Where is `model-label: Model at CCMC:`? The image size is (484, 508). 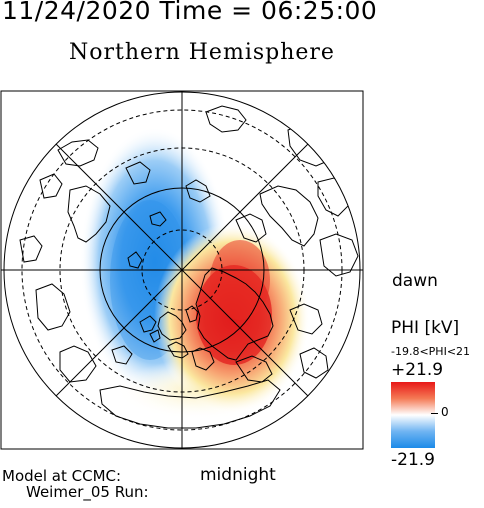 model-label: Model at CCMC: is located at coordinates (62, 476).